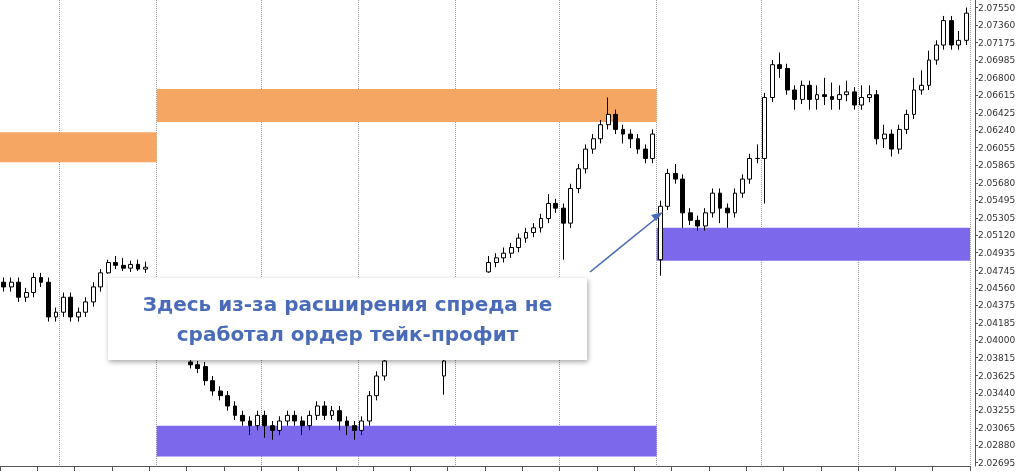  Describe the element at coordinates (997, 77) in the screenshot. I see `y-tick-label: 2.06800` at that location.